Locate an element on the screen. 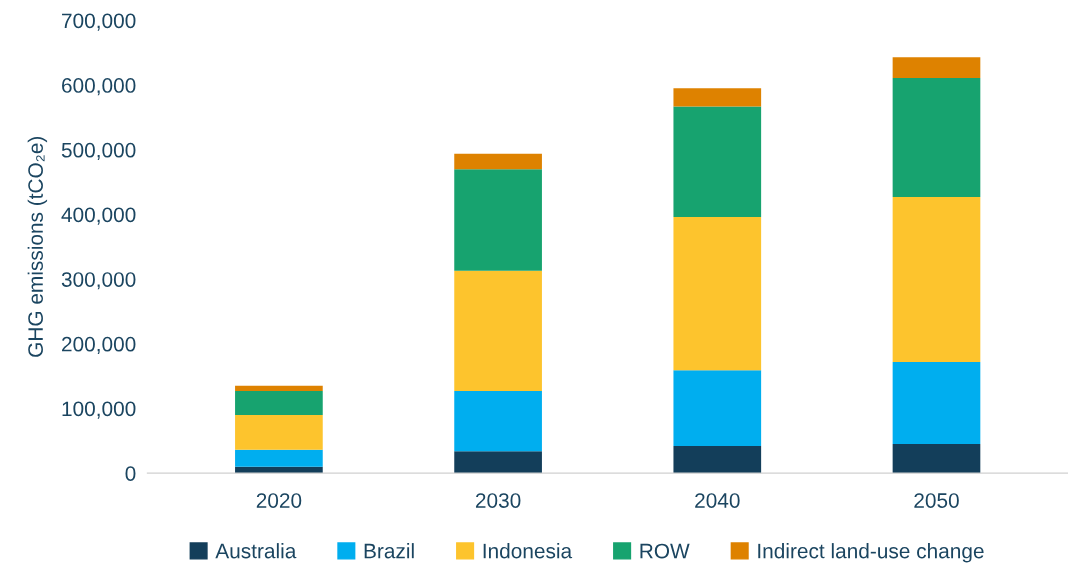 The width and height of the screenshot is (1068, 568). x-tick-label: 2030 is located at coordinates (498, 500).